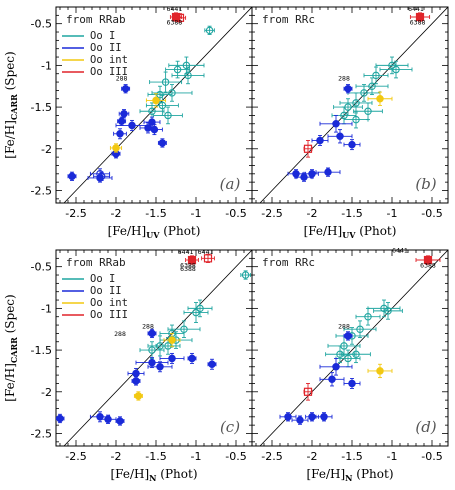  I want to click on legend-label: Oo II, so click(106, 291).